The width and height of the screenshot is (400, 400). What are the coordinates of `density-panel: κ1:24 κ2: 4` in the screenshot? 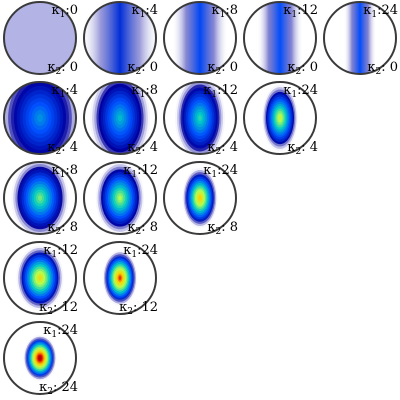 It's located at (280, 119).